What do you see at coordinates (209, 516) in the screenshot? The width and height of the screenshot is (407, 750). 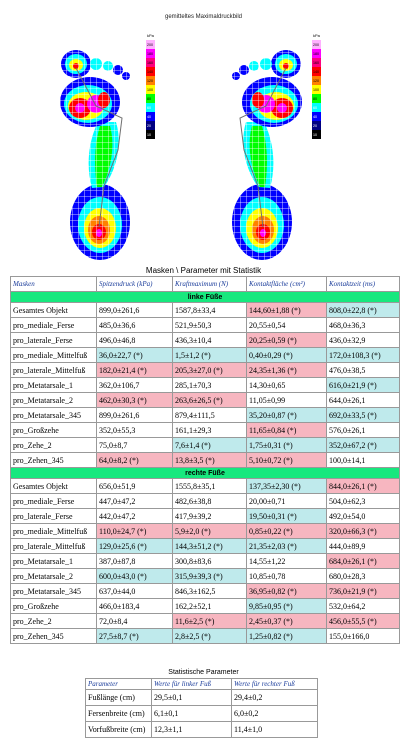 I see `cell-kraftmaximum: 417,9±39,2` at bounding box center [209, 516].